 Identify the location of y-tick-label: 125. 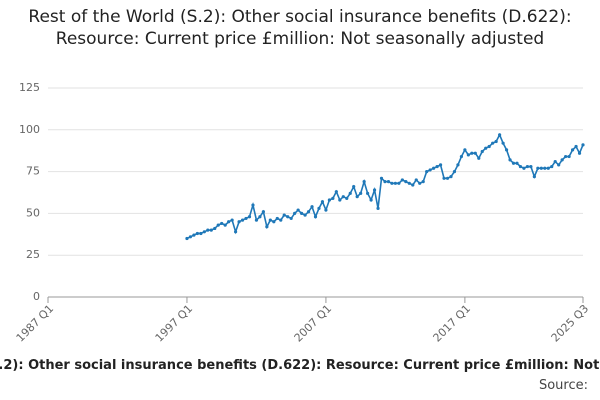
(29, 87).